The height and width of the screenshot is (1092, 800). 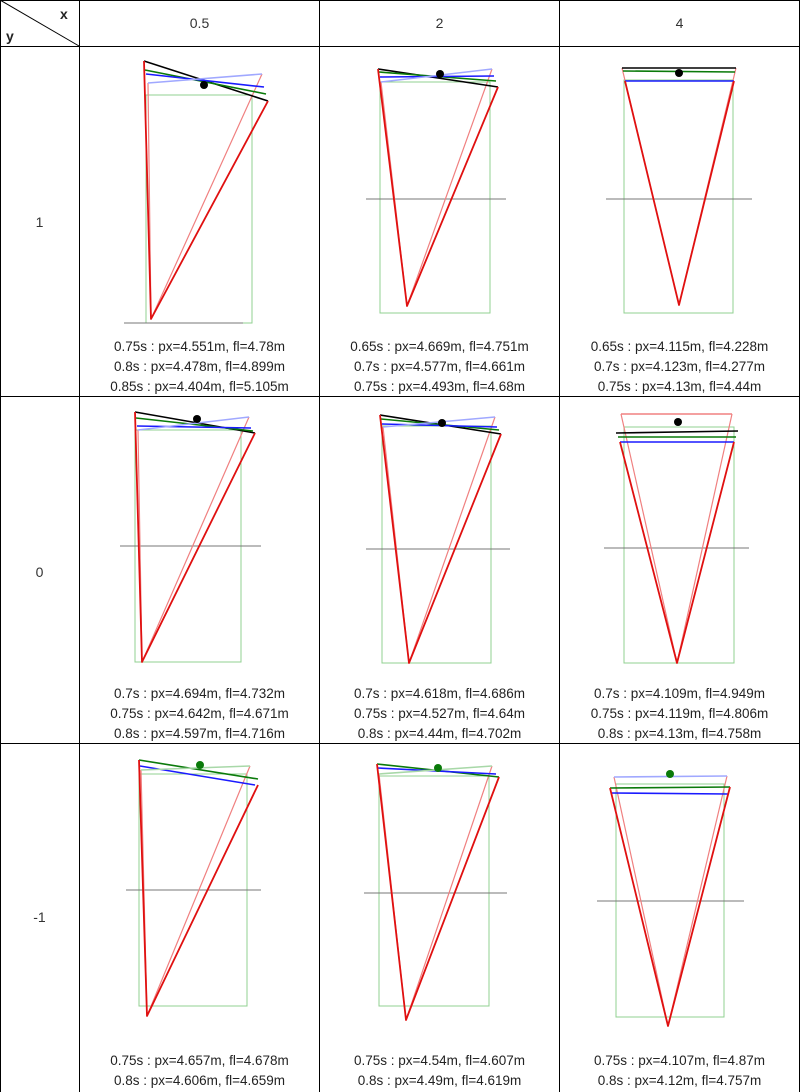 What do you see at coordinates (679, 346) in the screenshot?
I see `caption-line: 0.65s : px=4.115m, fl=4.228m` at bounding box center [679, 346].